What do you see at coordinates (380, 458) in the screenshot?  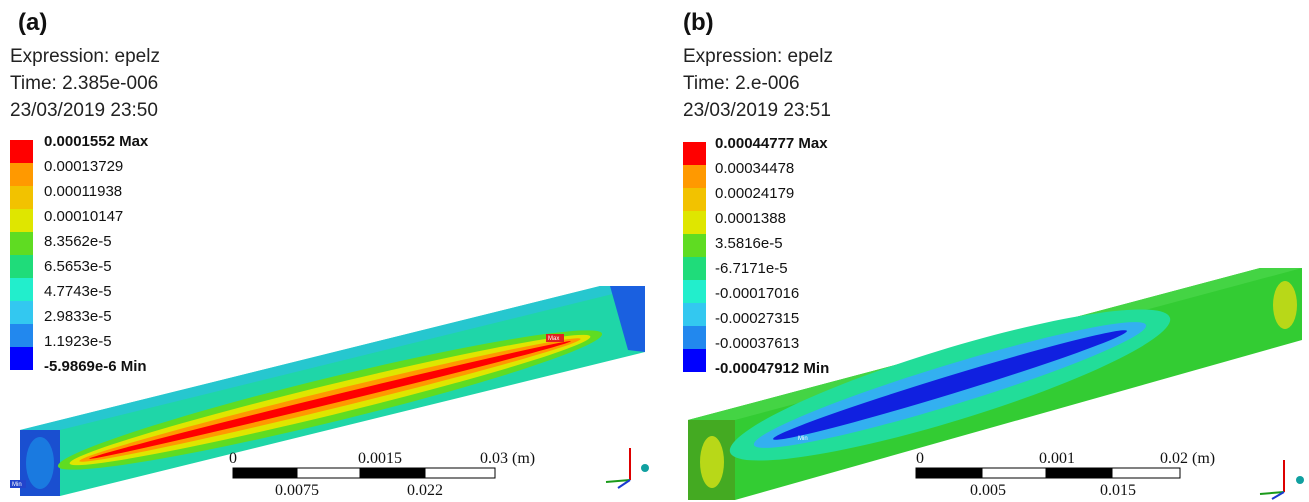 I see `scale-label: 0.0015` at bounding box center [380, 458].